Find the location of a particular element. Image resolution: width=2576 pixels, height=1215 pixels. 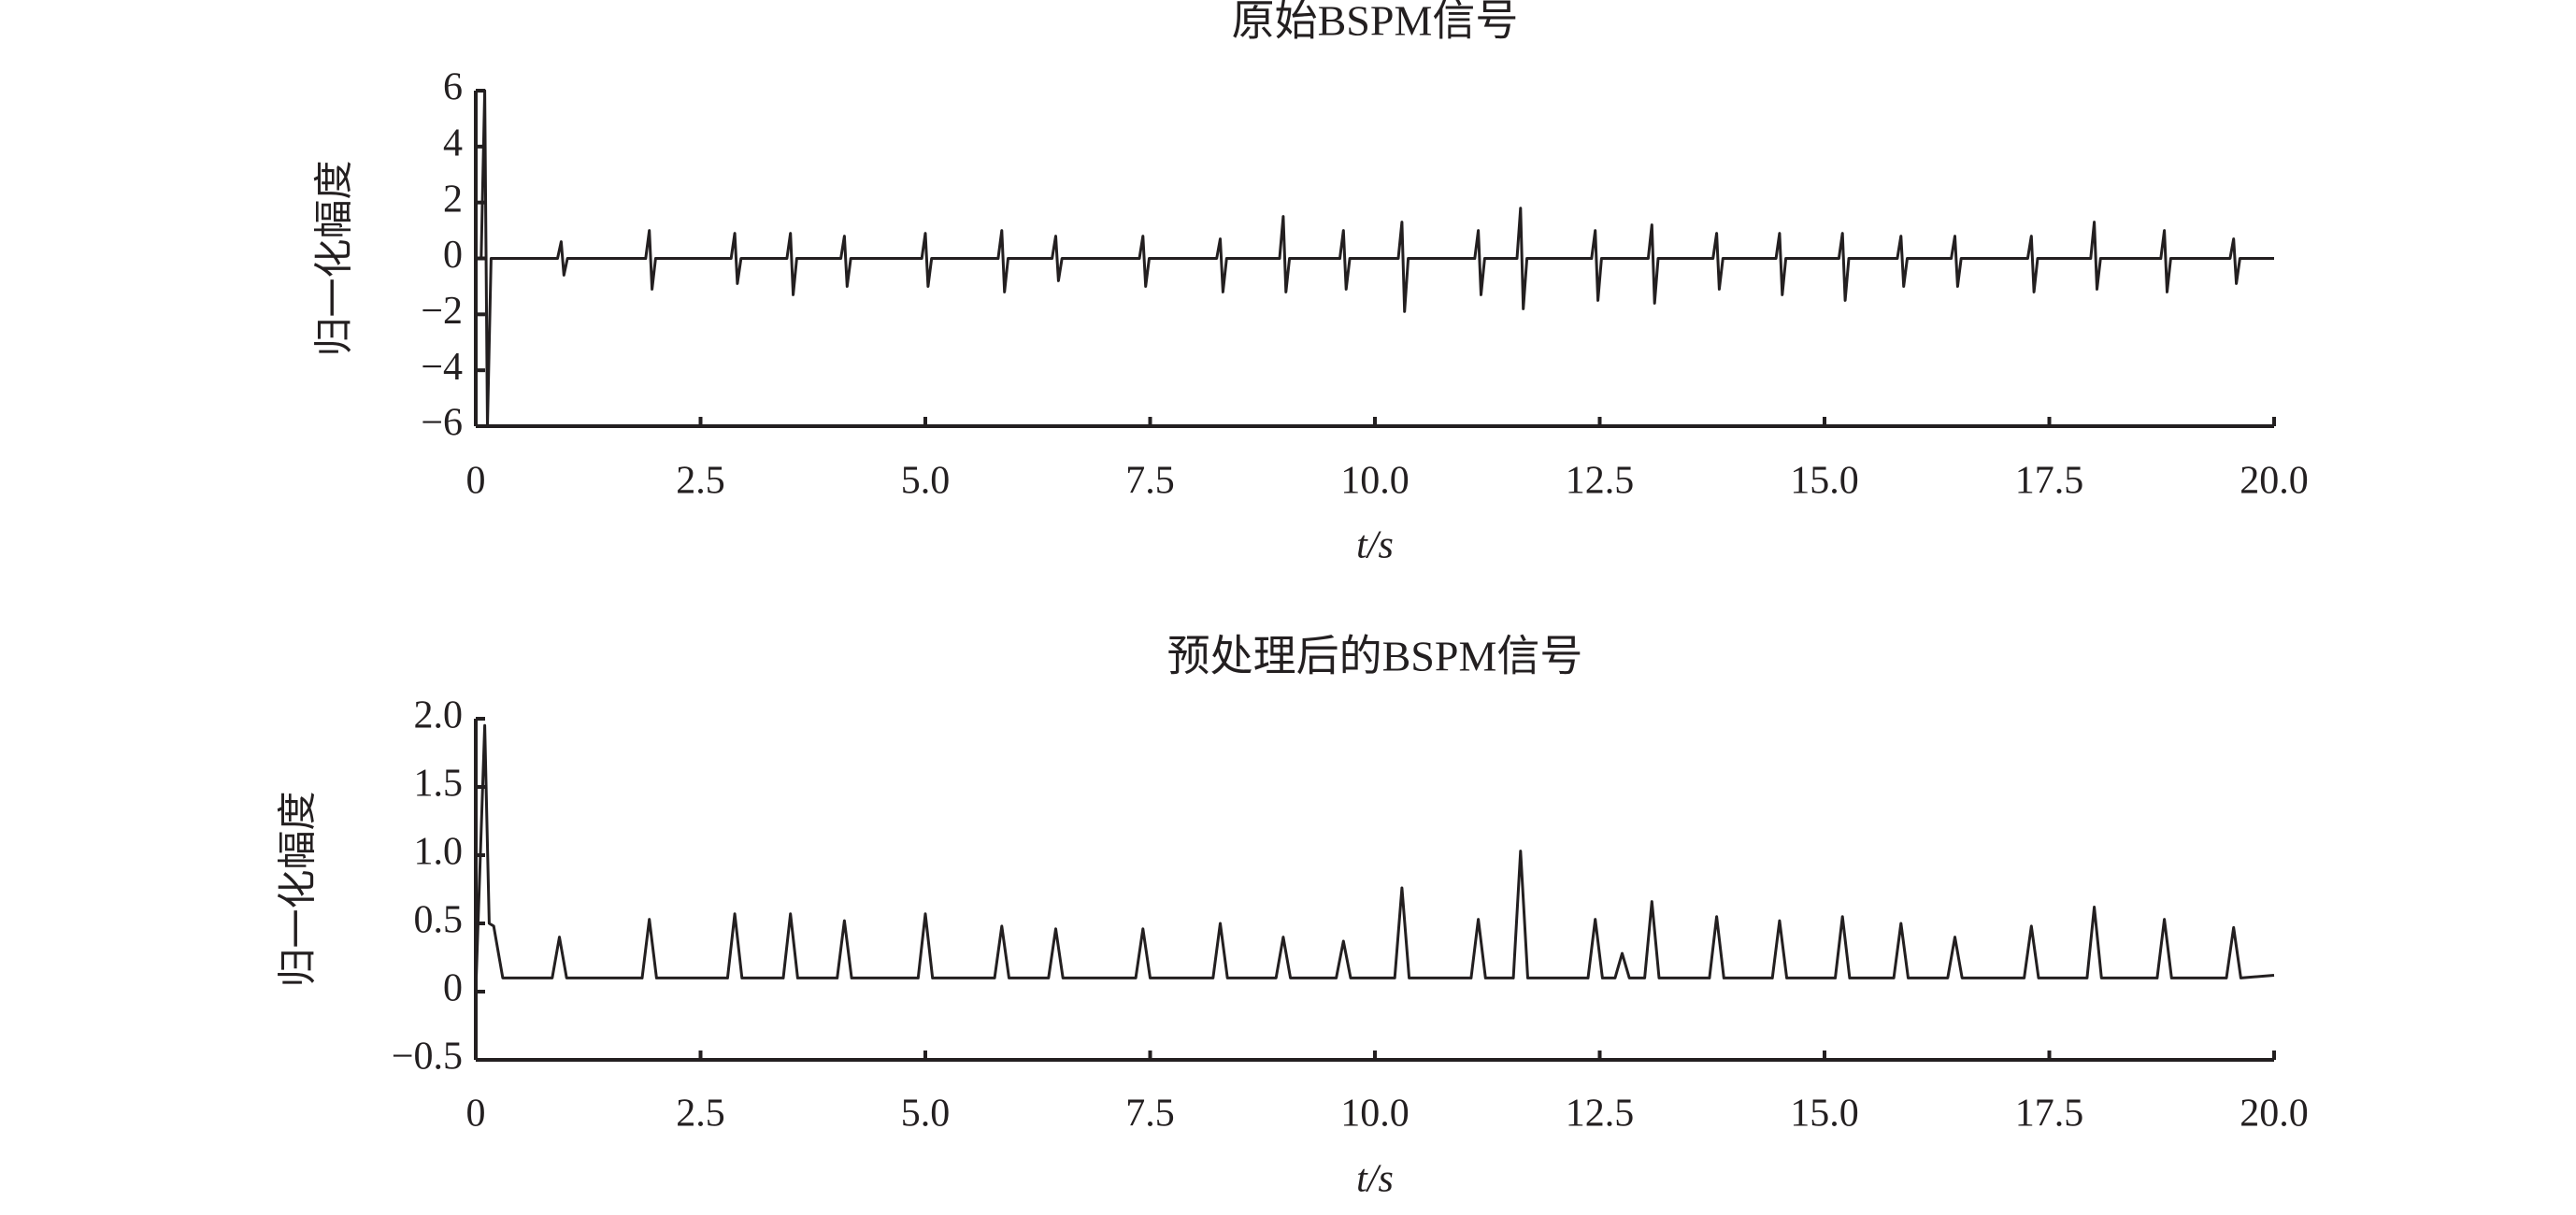

y-tick-label: 2.0 is located at coordinates (439, 715).